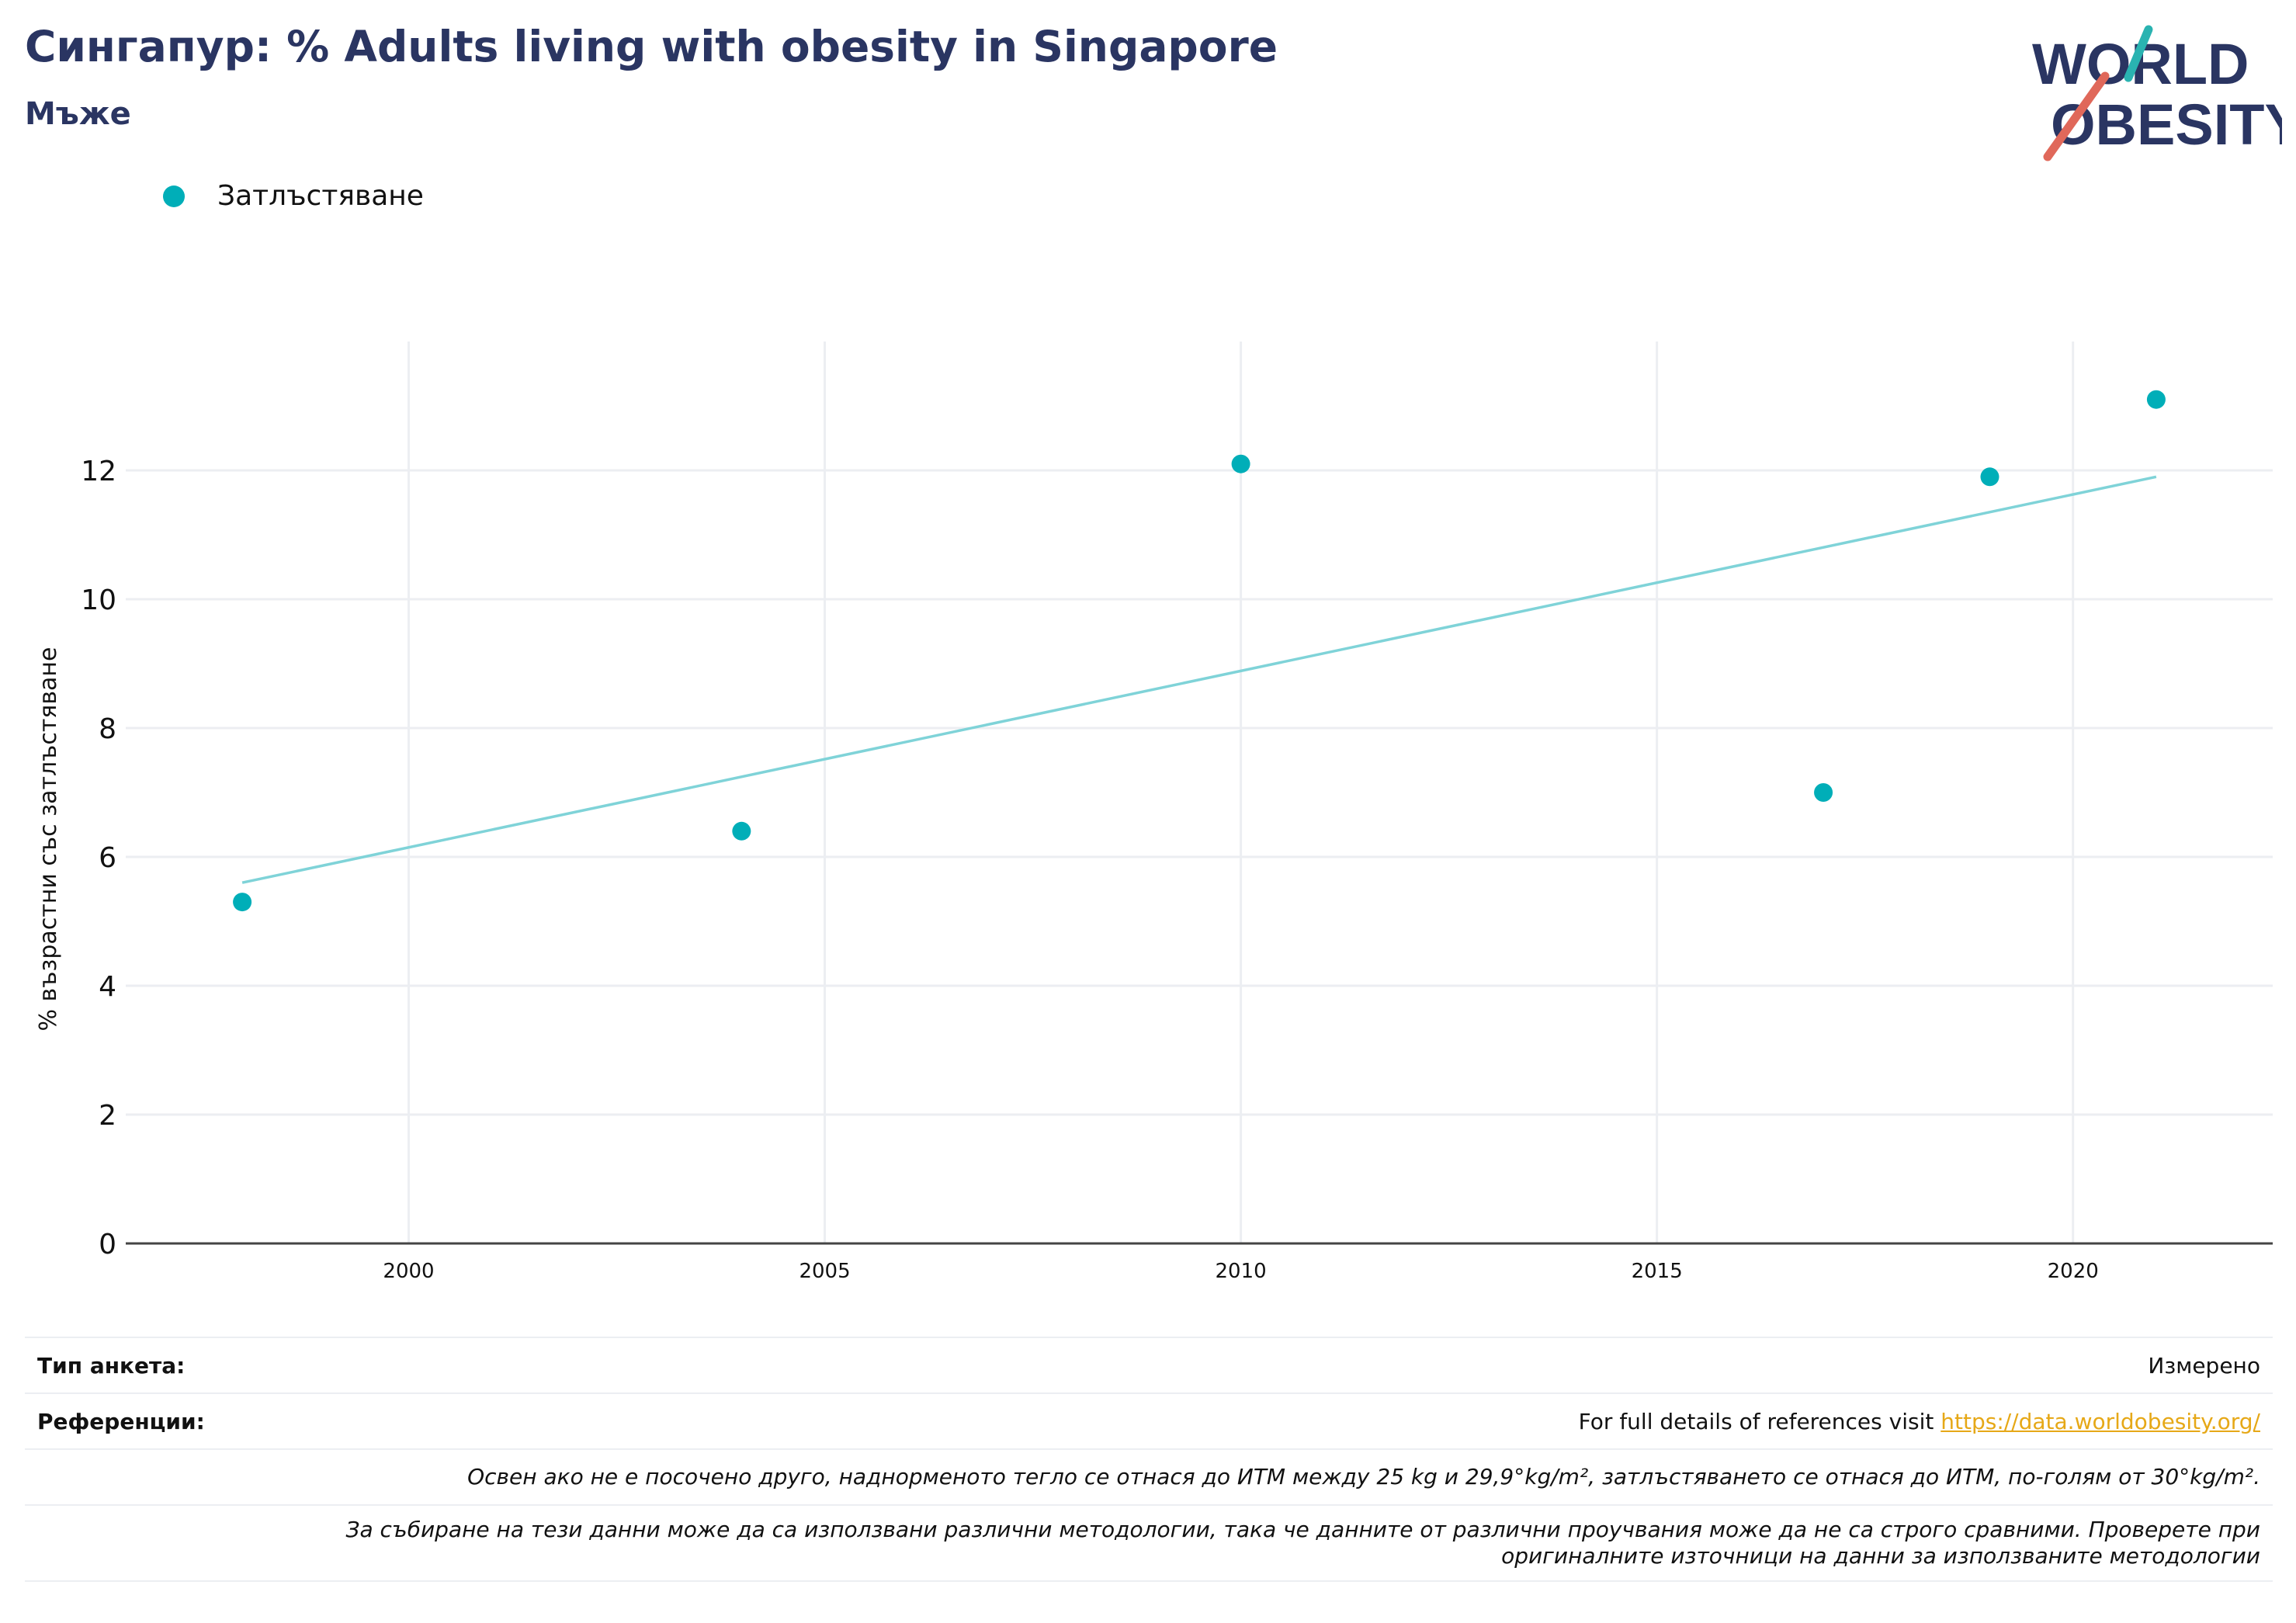 This screenshot has height=1623, width=2296. Describe the element at coordinates (107, 1245) in the screenshot. I see `y-tick-label: 0` at that location.